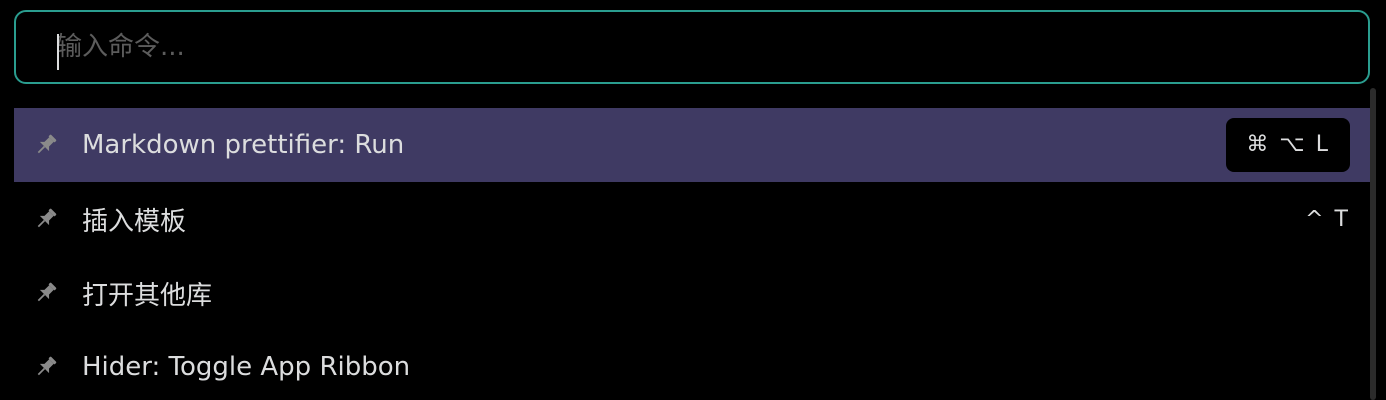  I want to click on scrollbar, so click(1373, 244).